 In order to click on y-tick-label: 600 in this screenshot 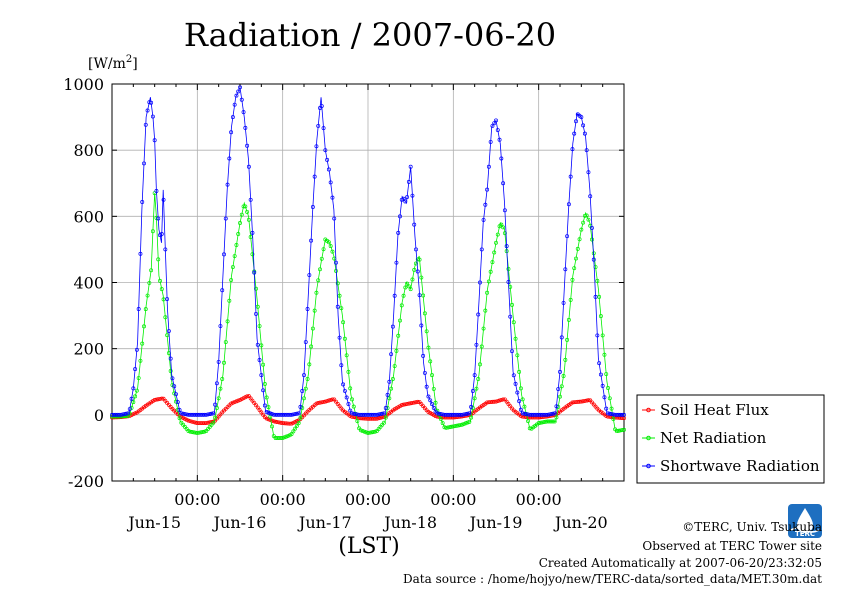, I will do `click(88, 216)`.